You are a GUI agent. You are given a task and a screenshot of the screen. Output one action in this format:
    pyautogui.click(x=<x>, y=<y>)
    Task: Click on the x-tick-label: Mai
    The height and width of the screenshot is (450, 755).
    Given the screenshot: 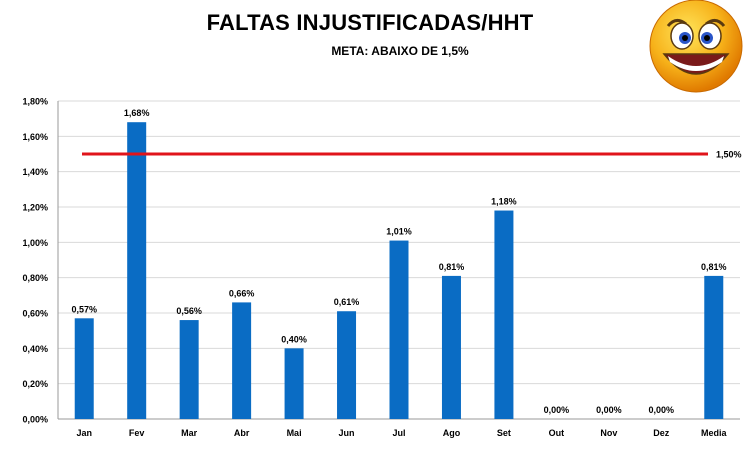 What is the action you would take?
    pyautogui.click(x=294, y=433)
    